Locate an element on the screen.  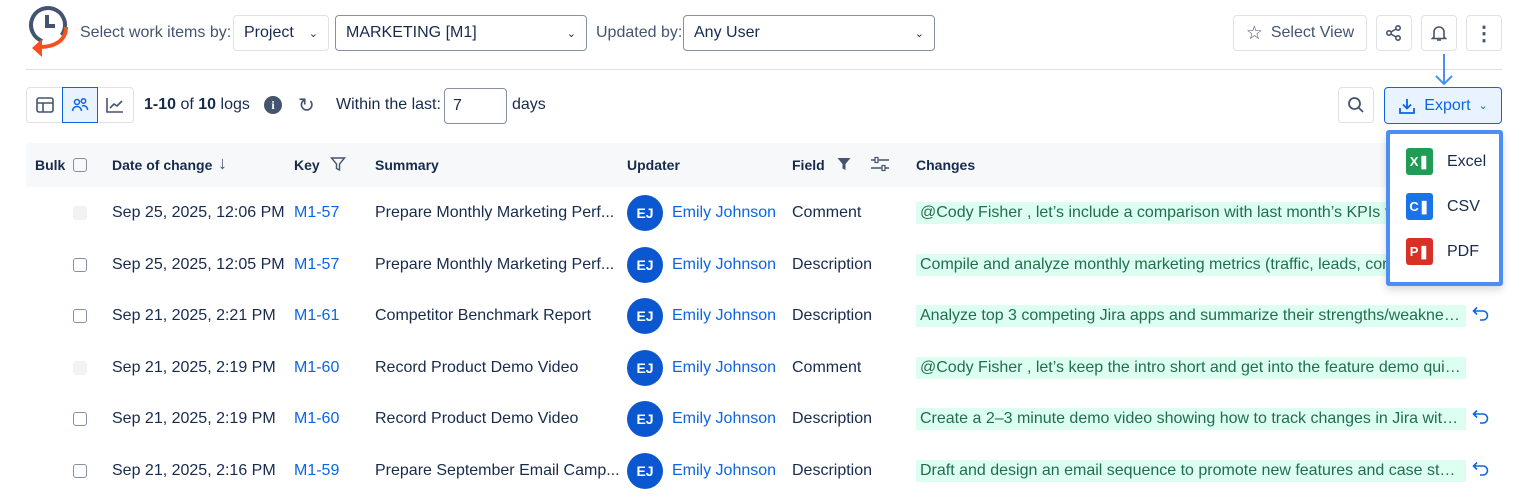
download-icon is located at coordinates (1407, 106).